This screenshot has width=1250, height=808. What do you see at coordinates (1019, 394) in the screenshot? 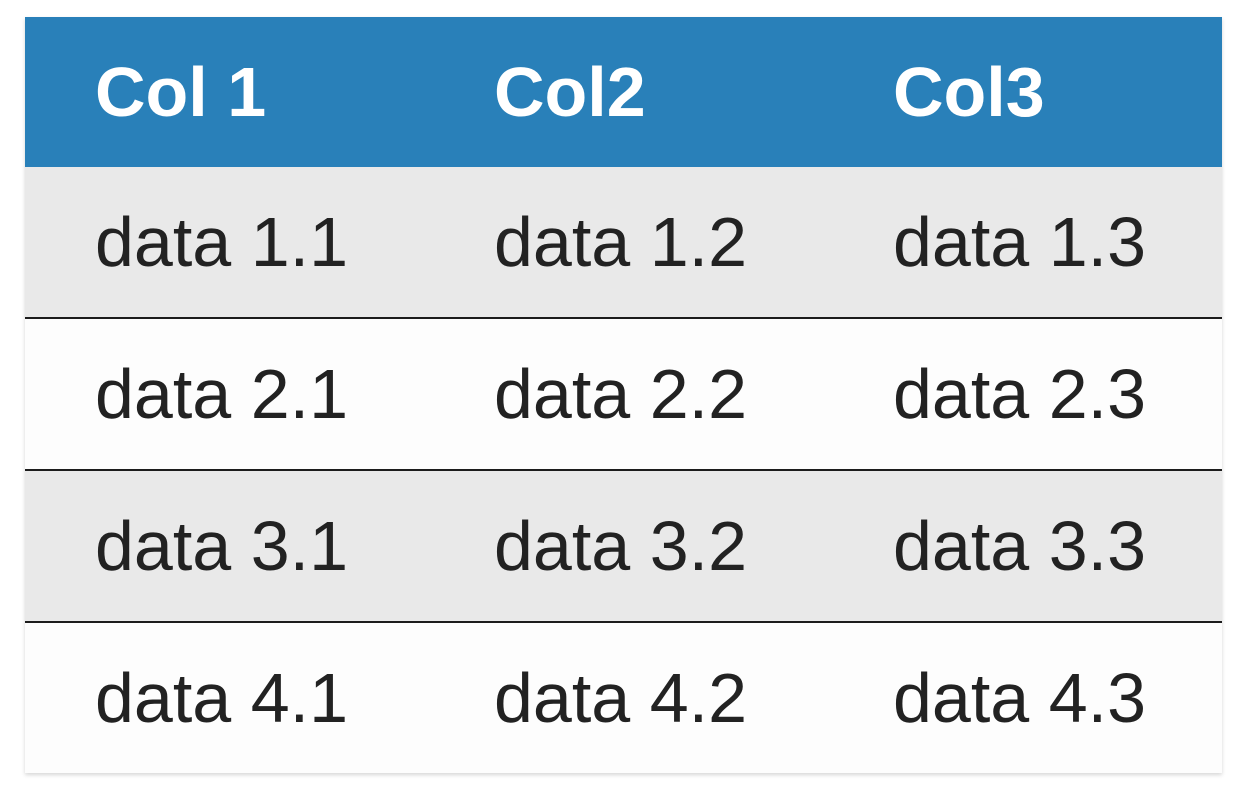
I see `table-cell: data 2.3` at bounding box center [1019, 394].